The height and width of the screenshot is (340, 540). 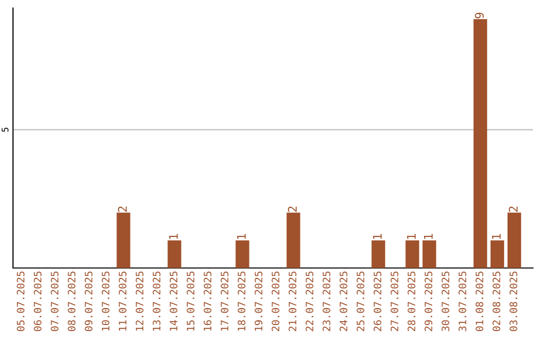 I want to click on x-tick-label: 05.07.2025, so click(x=20, y=302).